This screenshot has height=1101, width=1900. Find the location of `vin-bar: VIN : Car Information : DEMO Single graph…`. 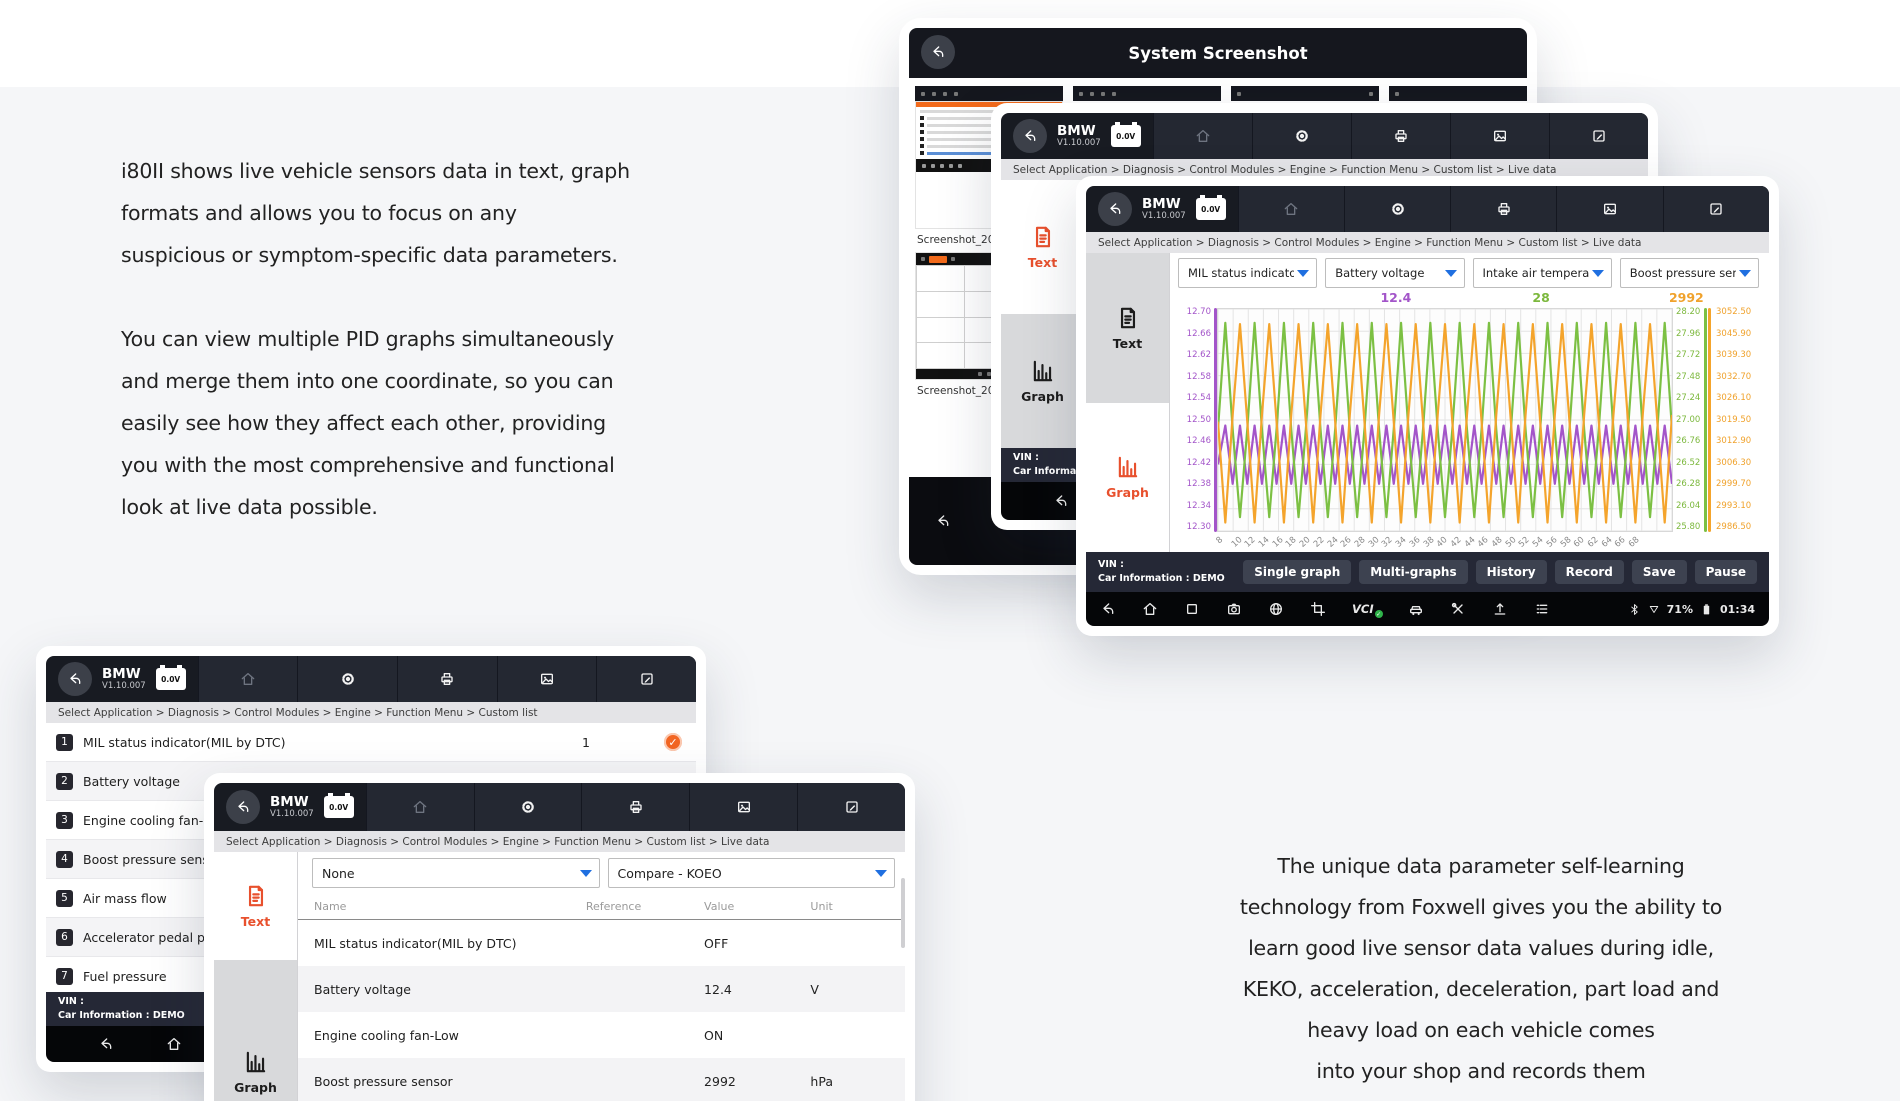

vin-bar: VIN : Car Information : DEMO Single graph… is located at coordinates (1427, 572).